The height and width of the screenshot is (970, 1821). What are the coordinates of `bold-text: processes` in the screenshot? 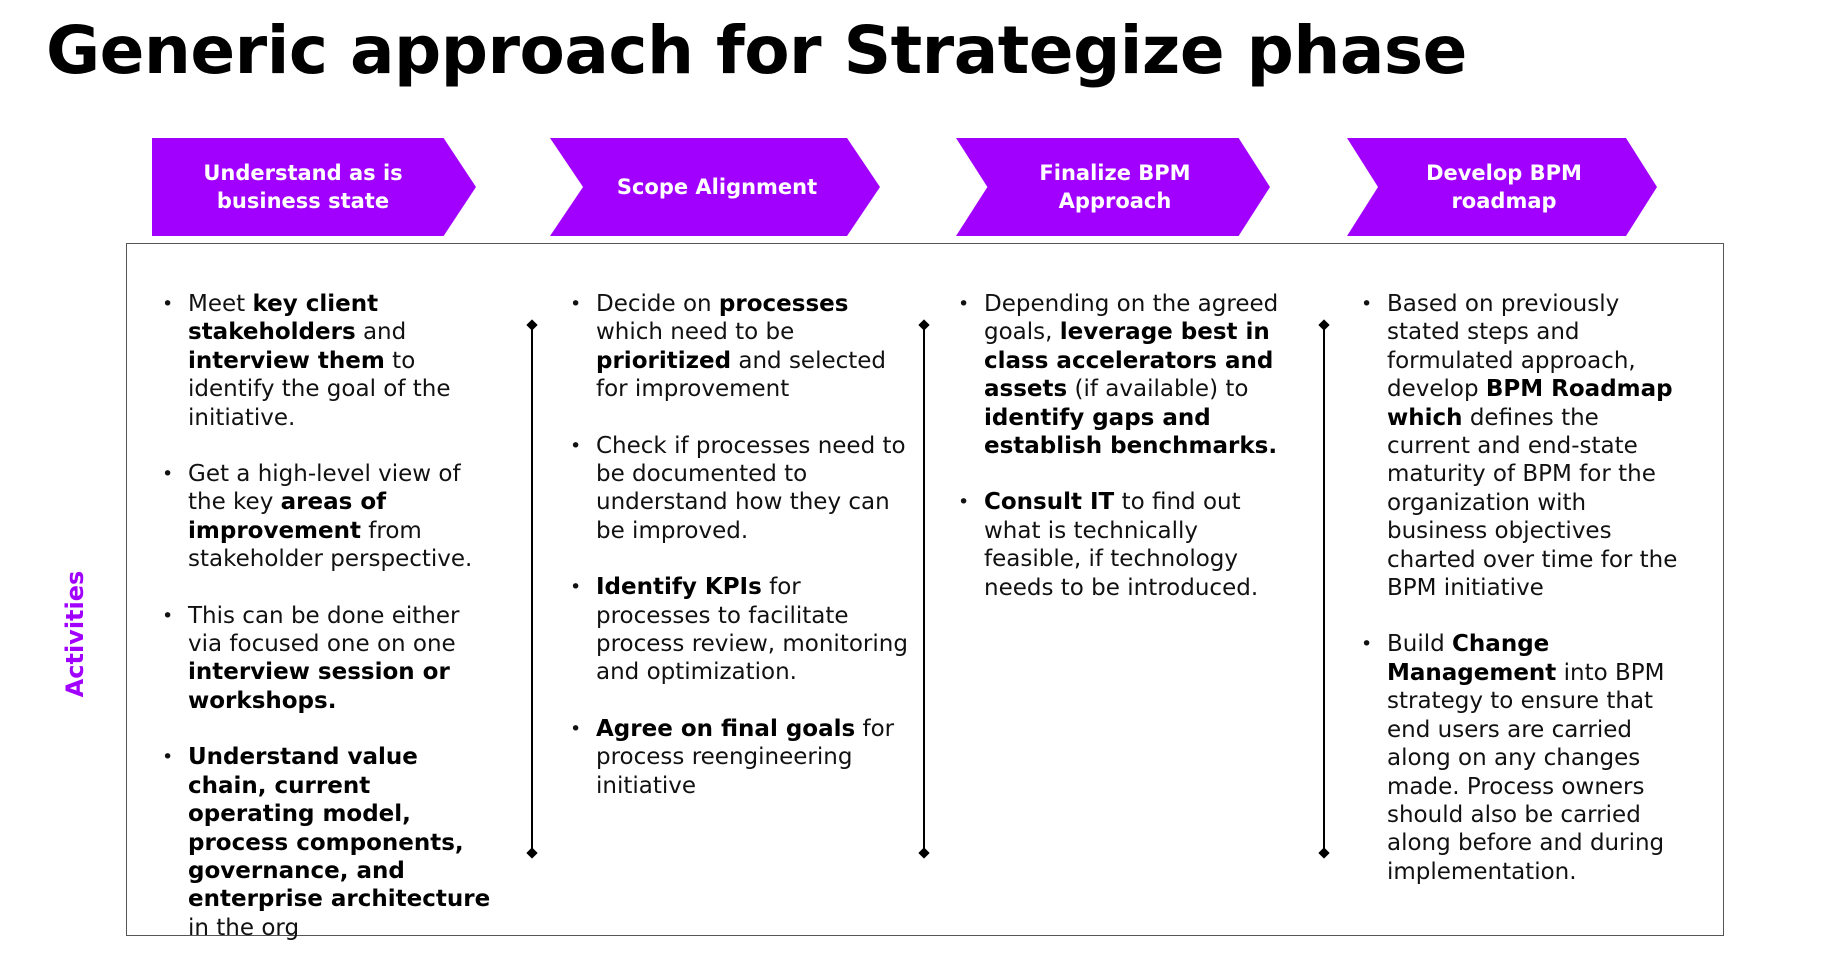 It's located at (783, 304).